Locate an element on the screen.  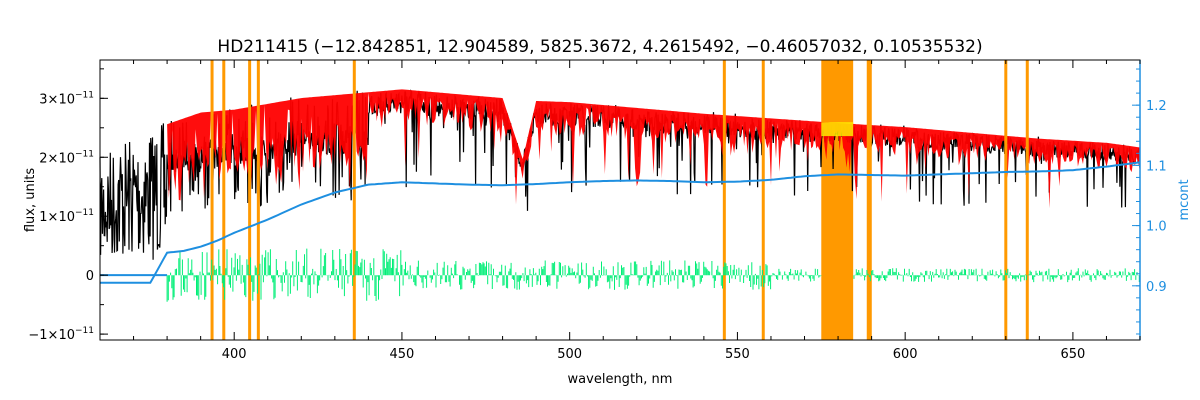
masked-bands is located at coordinates (837, 200).